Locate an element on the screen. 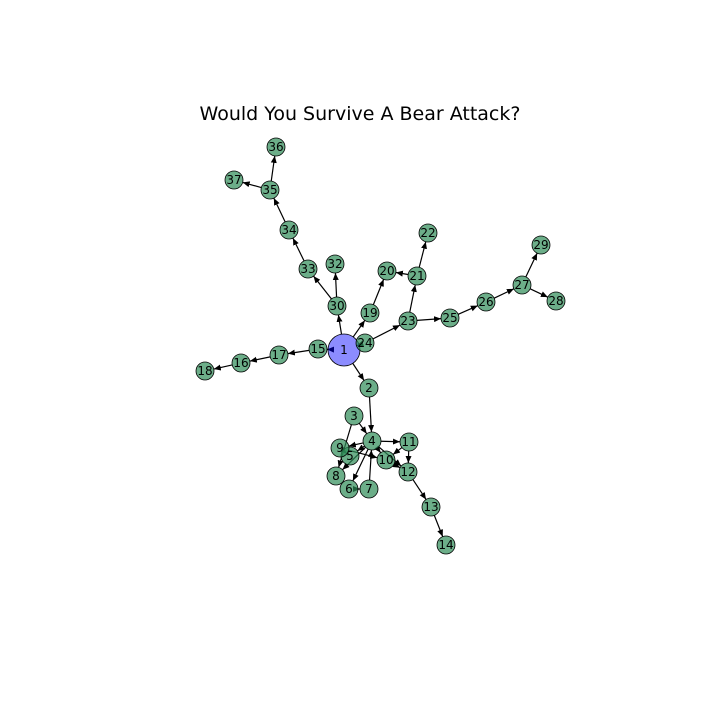  node-label-20: 20 is located at coordinates (386, 271).